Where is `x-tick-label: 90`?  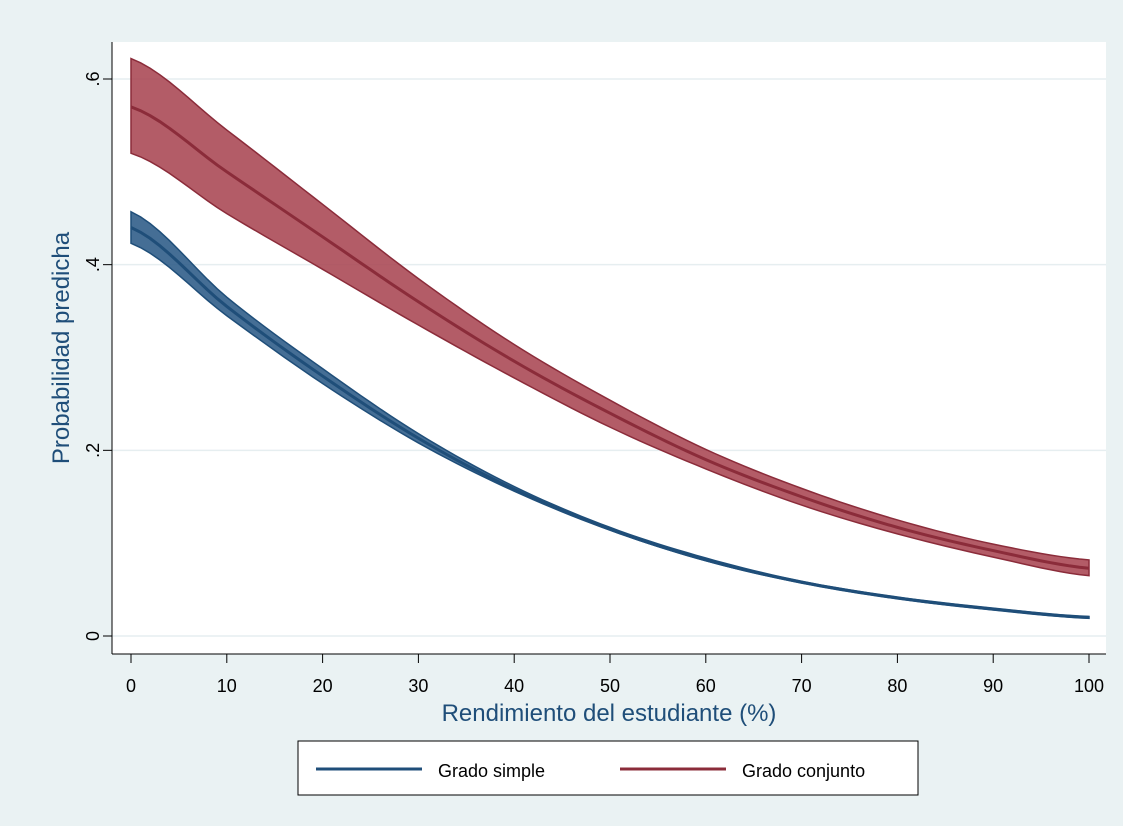 x-tick-label: 90 is located at coordinates (993, 686).